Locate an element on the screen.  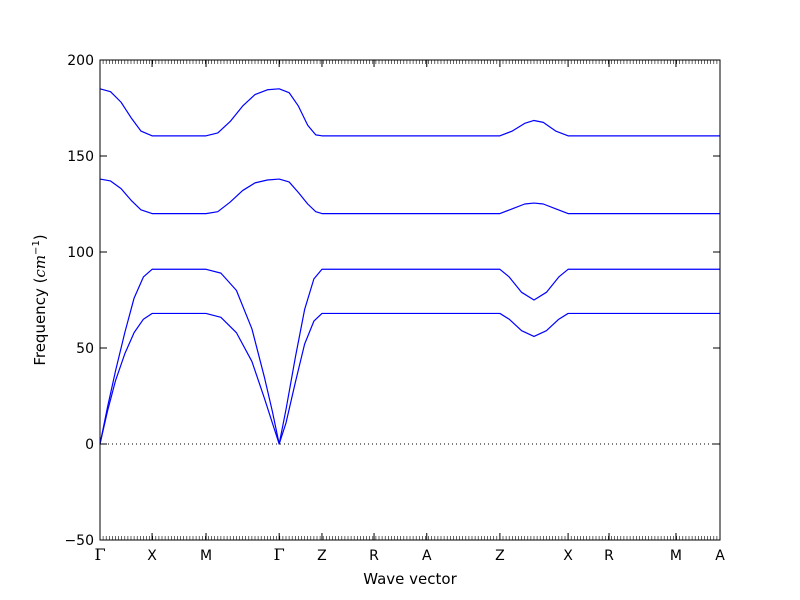
y-tick-label: −50 is located at coordinates (79, 541).